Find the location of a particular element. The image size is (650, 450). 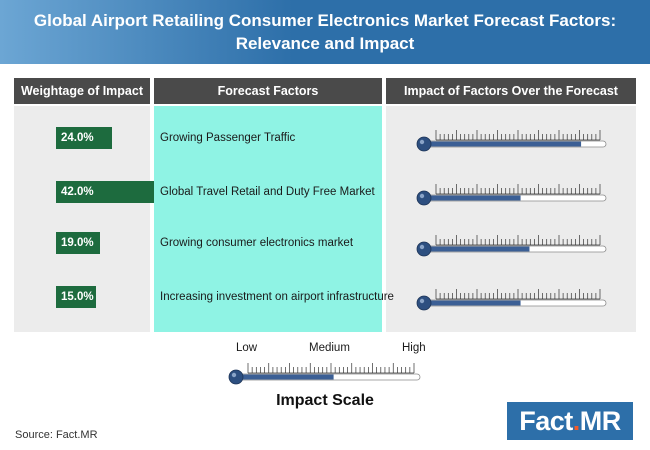

forecast-factor-label: Growing Passenger Traffic is located at coordinates (228, 138).